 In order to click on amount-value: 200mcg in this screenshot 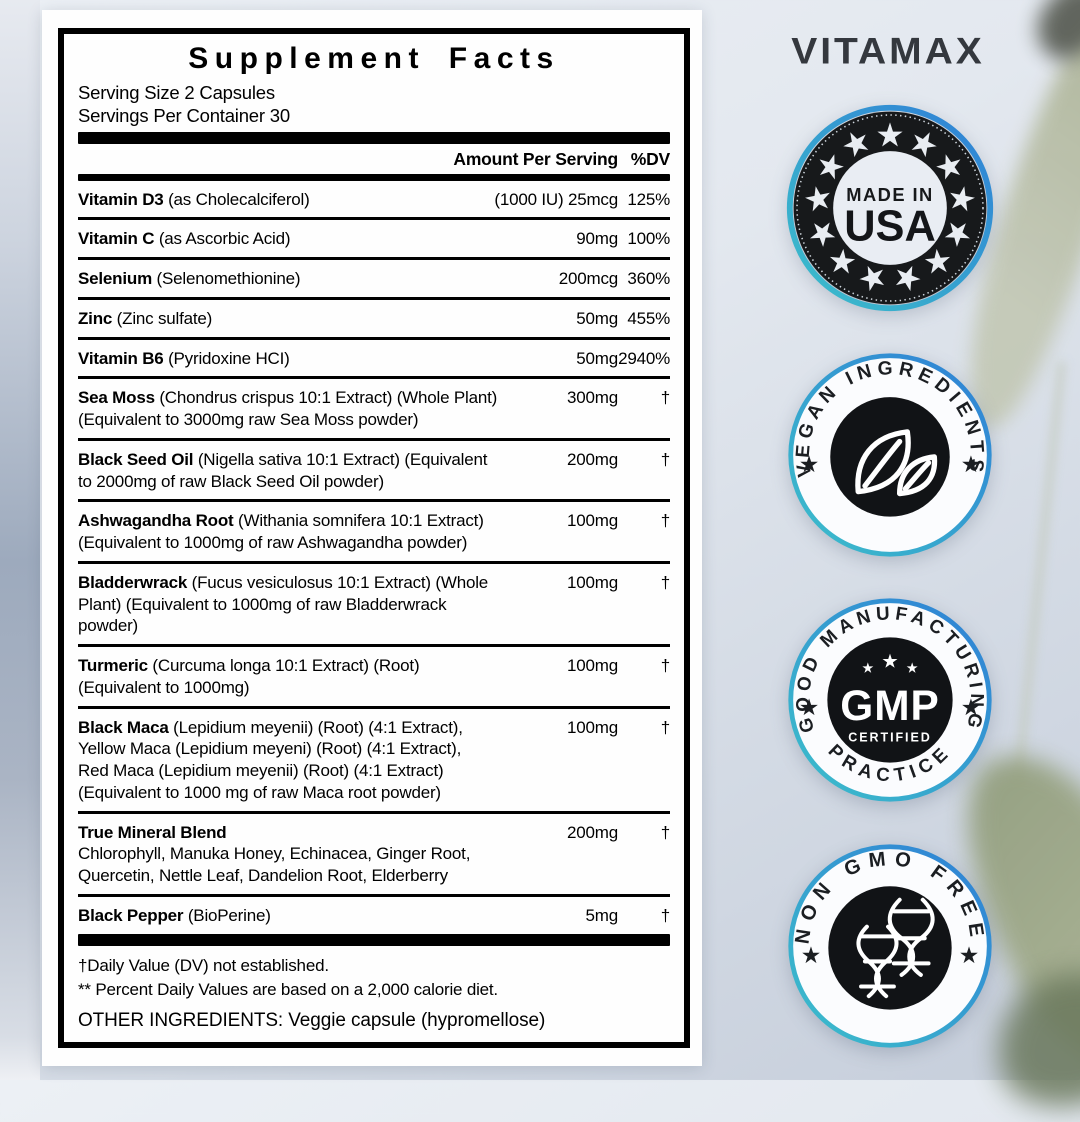, I will do `click(588, 279)`.